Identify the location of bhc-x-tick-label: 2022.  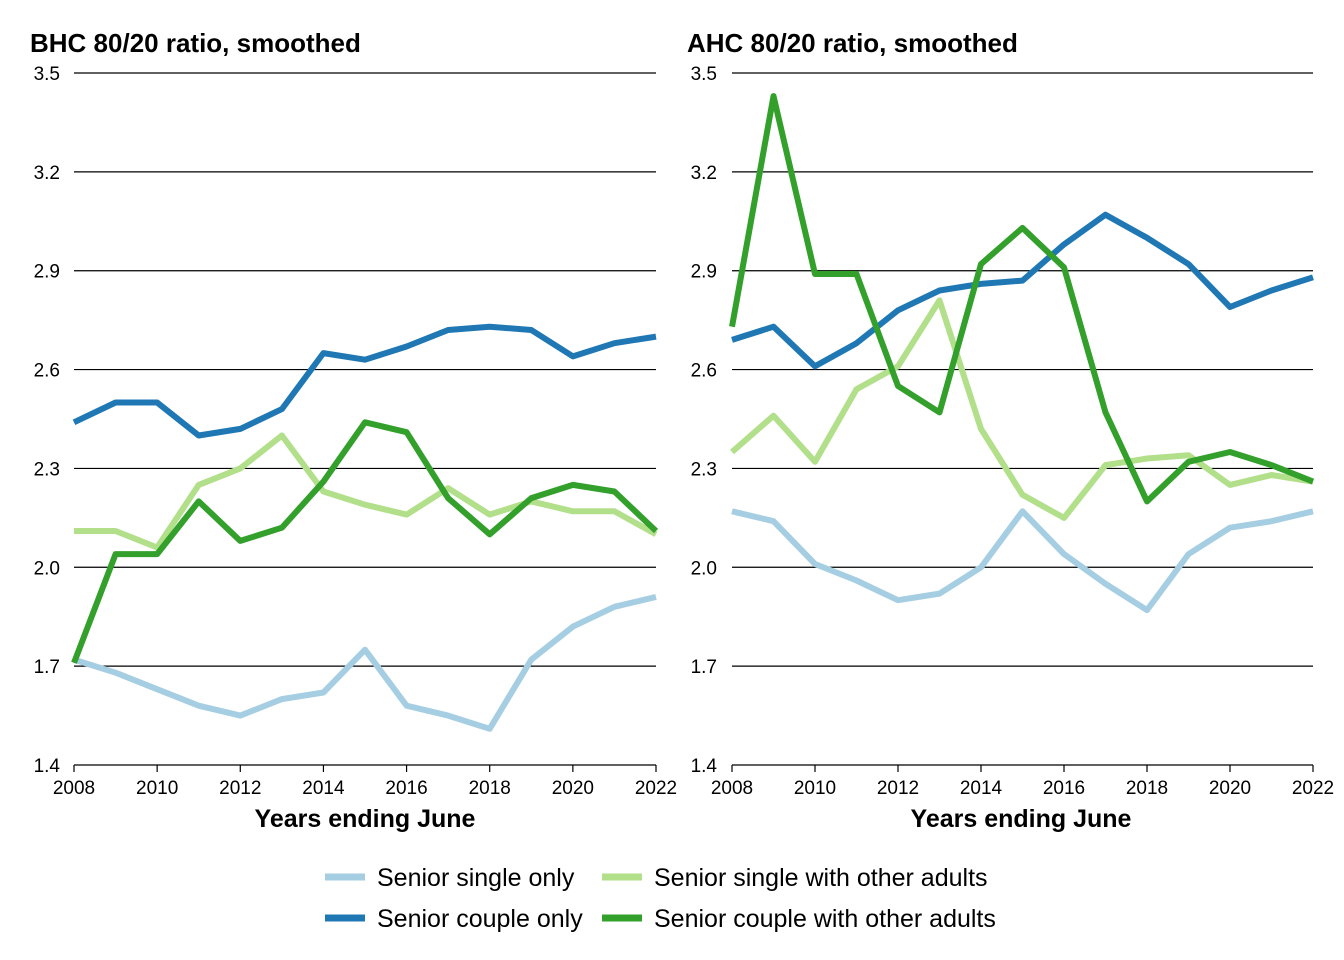
(656, 788).